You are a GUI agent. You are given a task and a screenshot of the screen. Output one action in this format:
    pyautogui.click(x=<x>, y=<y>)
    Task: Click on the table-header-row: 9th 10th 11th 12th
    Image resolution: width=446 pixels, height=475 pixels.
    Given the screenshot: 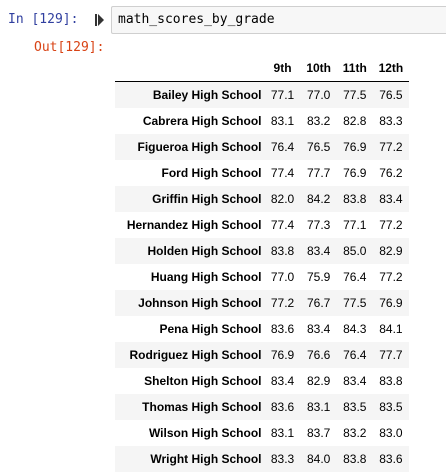 What is the action you would take?
    pyautogui.click(x=262, y=68)
    